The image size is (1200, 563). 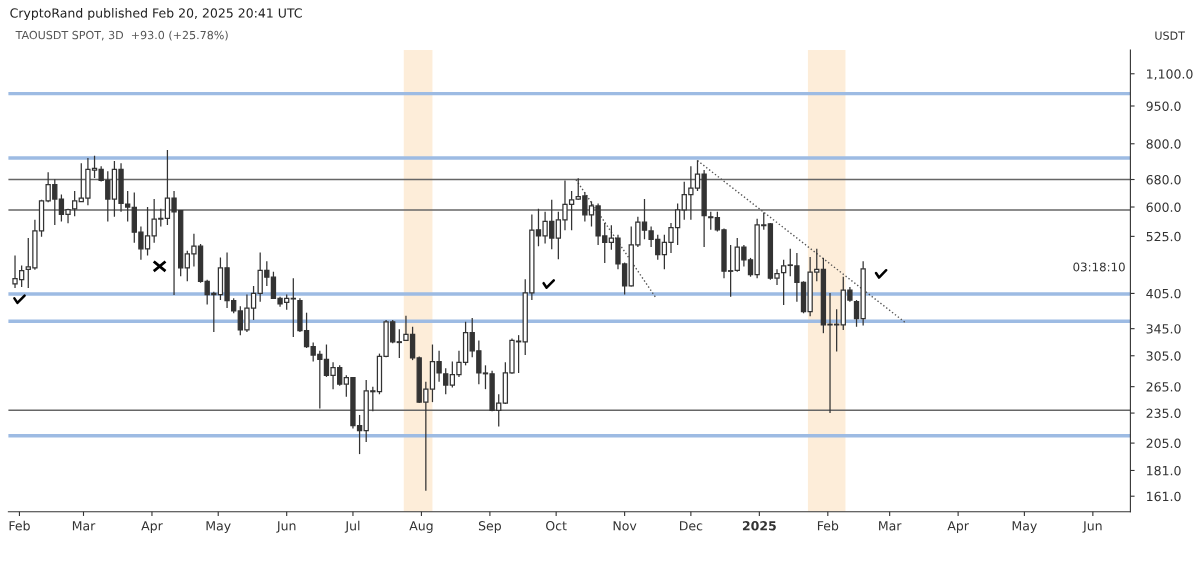 What do you see at coordinates (489, 527) in the screenshot?
I see `x-tick-label: Sep` at bounding box center [489, 527].